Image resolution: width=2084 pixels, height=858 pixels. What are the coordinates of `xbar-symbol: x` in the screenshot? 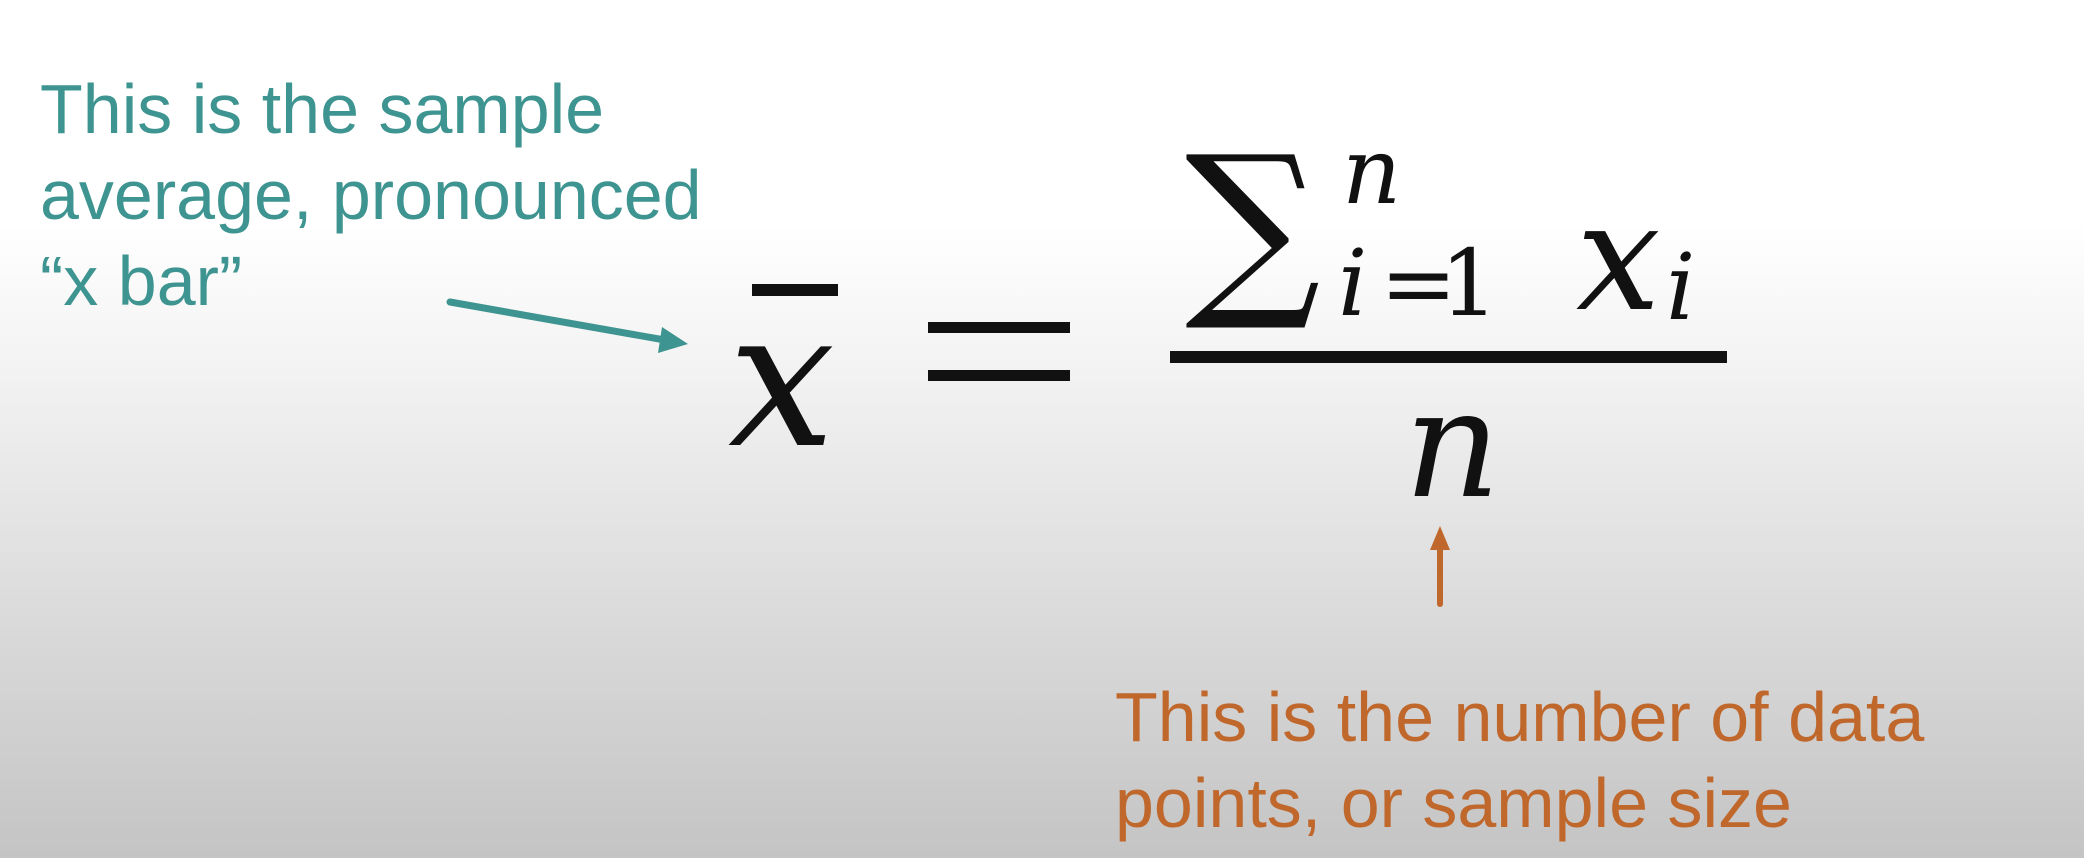 It's located at (782, 379).